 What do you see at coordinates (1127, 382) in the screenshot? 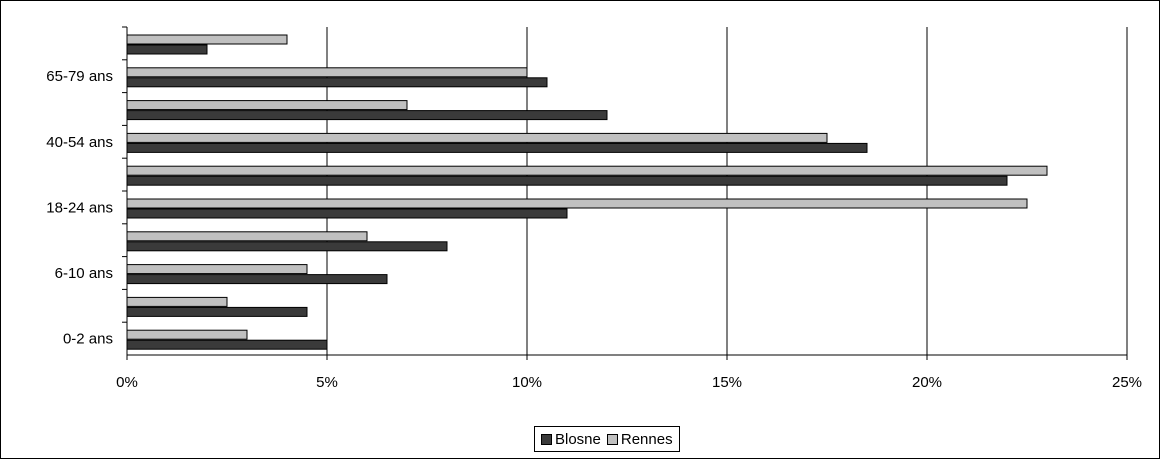
I see `x-tick-label: 25%` at bounding box center [1127, 382].